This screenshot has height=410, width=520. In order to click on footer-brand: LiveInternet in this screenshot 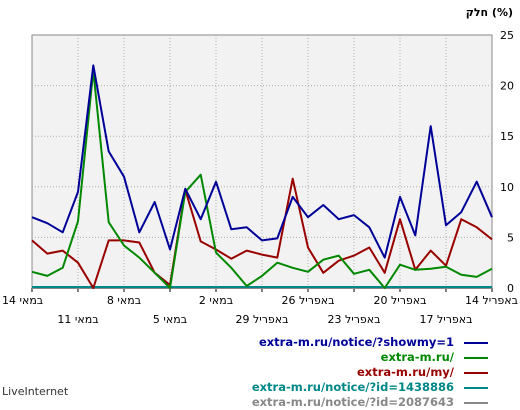, I will do `click(35, 391)`.